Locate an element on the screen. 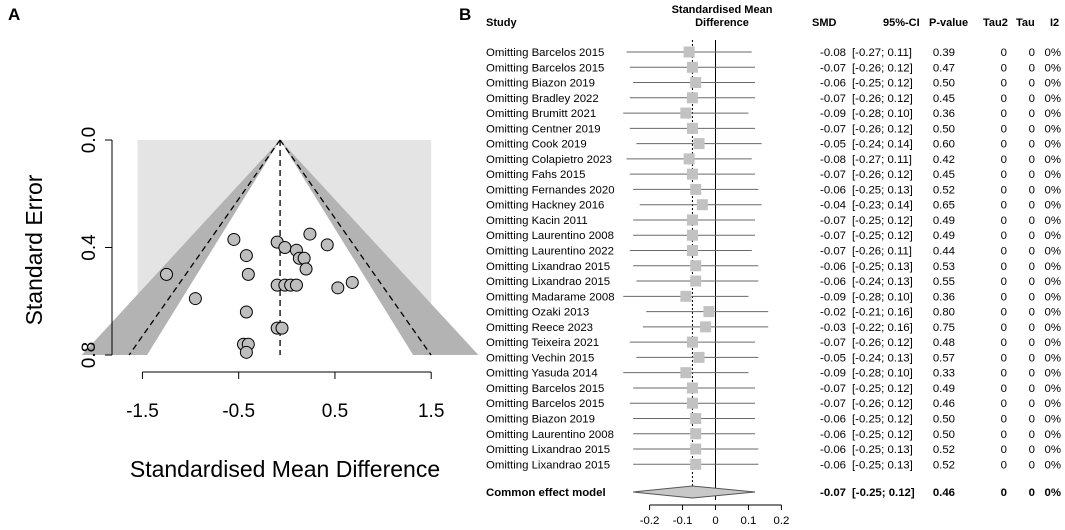  forest-study-label: Omitting Laurentino 2008 is located at coordinates (550, 435).